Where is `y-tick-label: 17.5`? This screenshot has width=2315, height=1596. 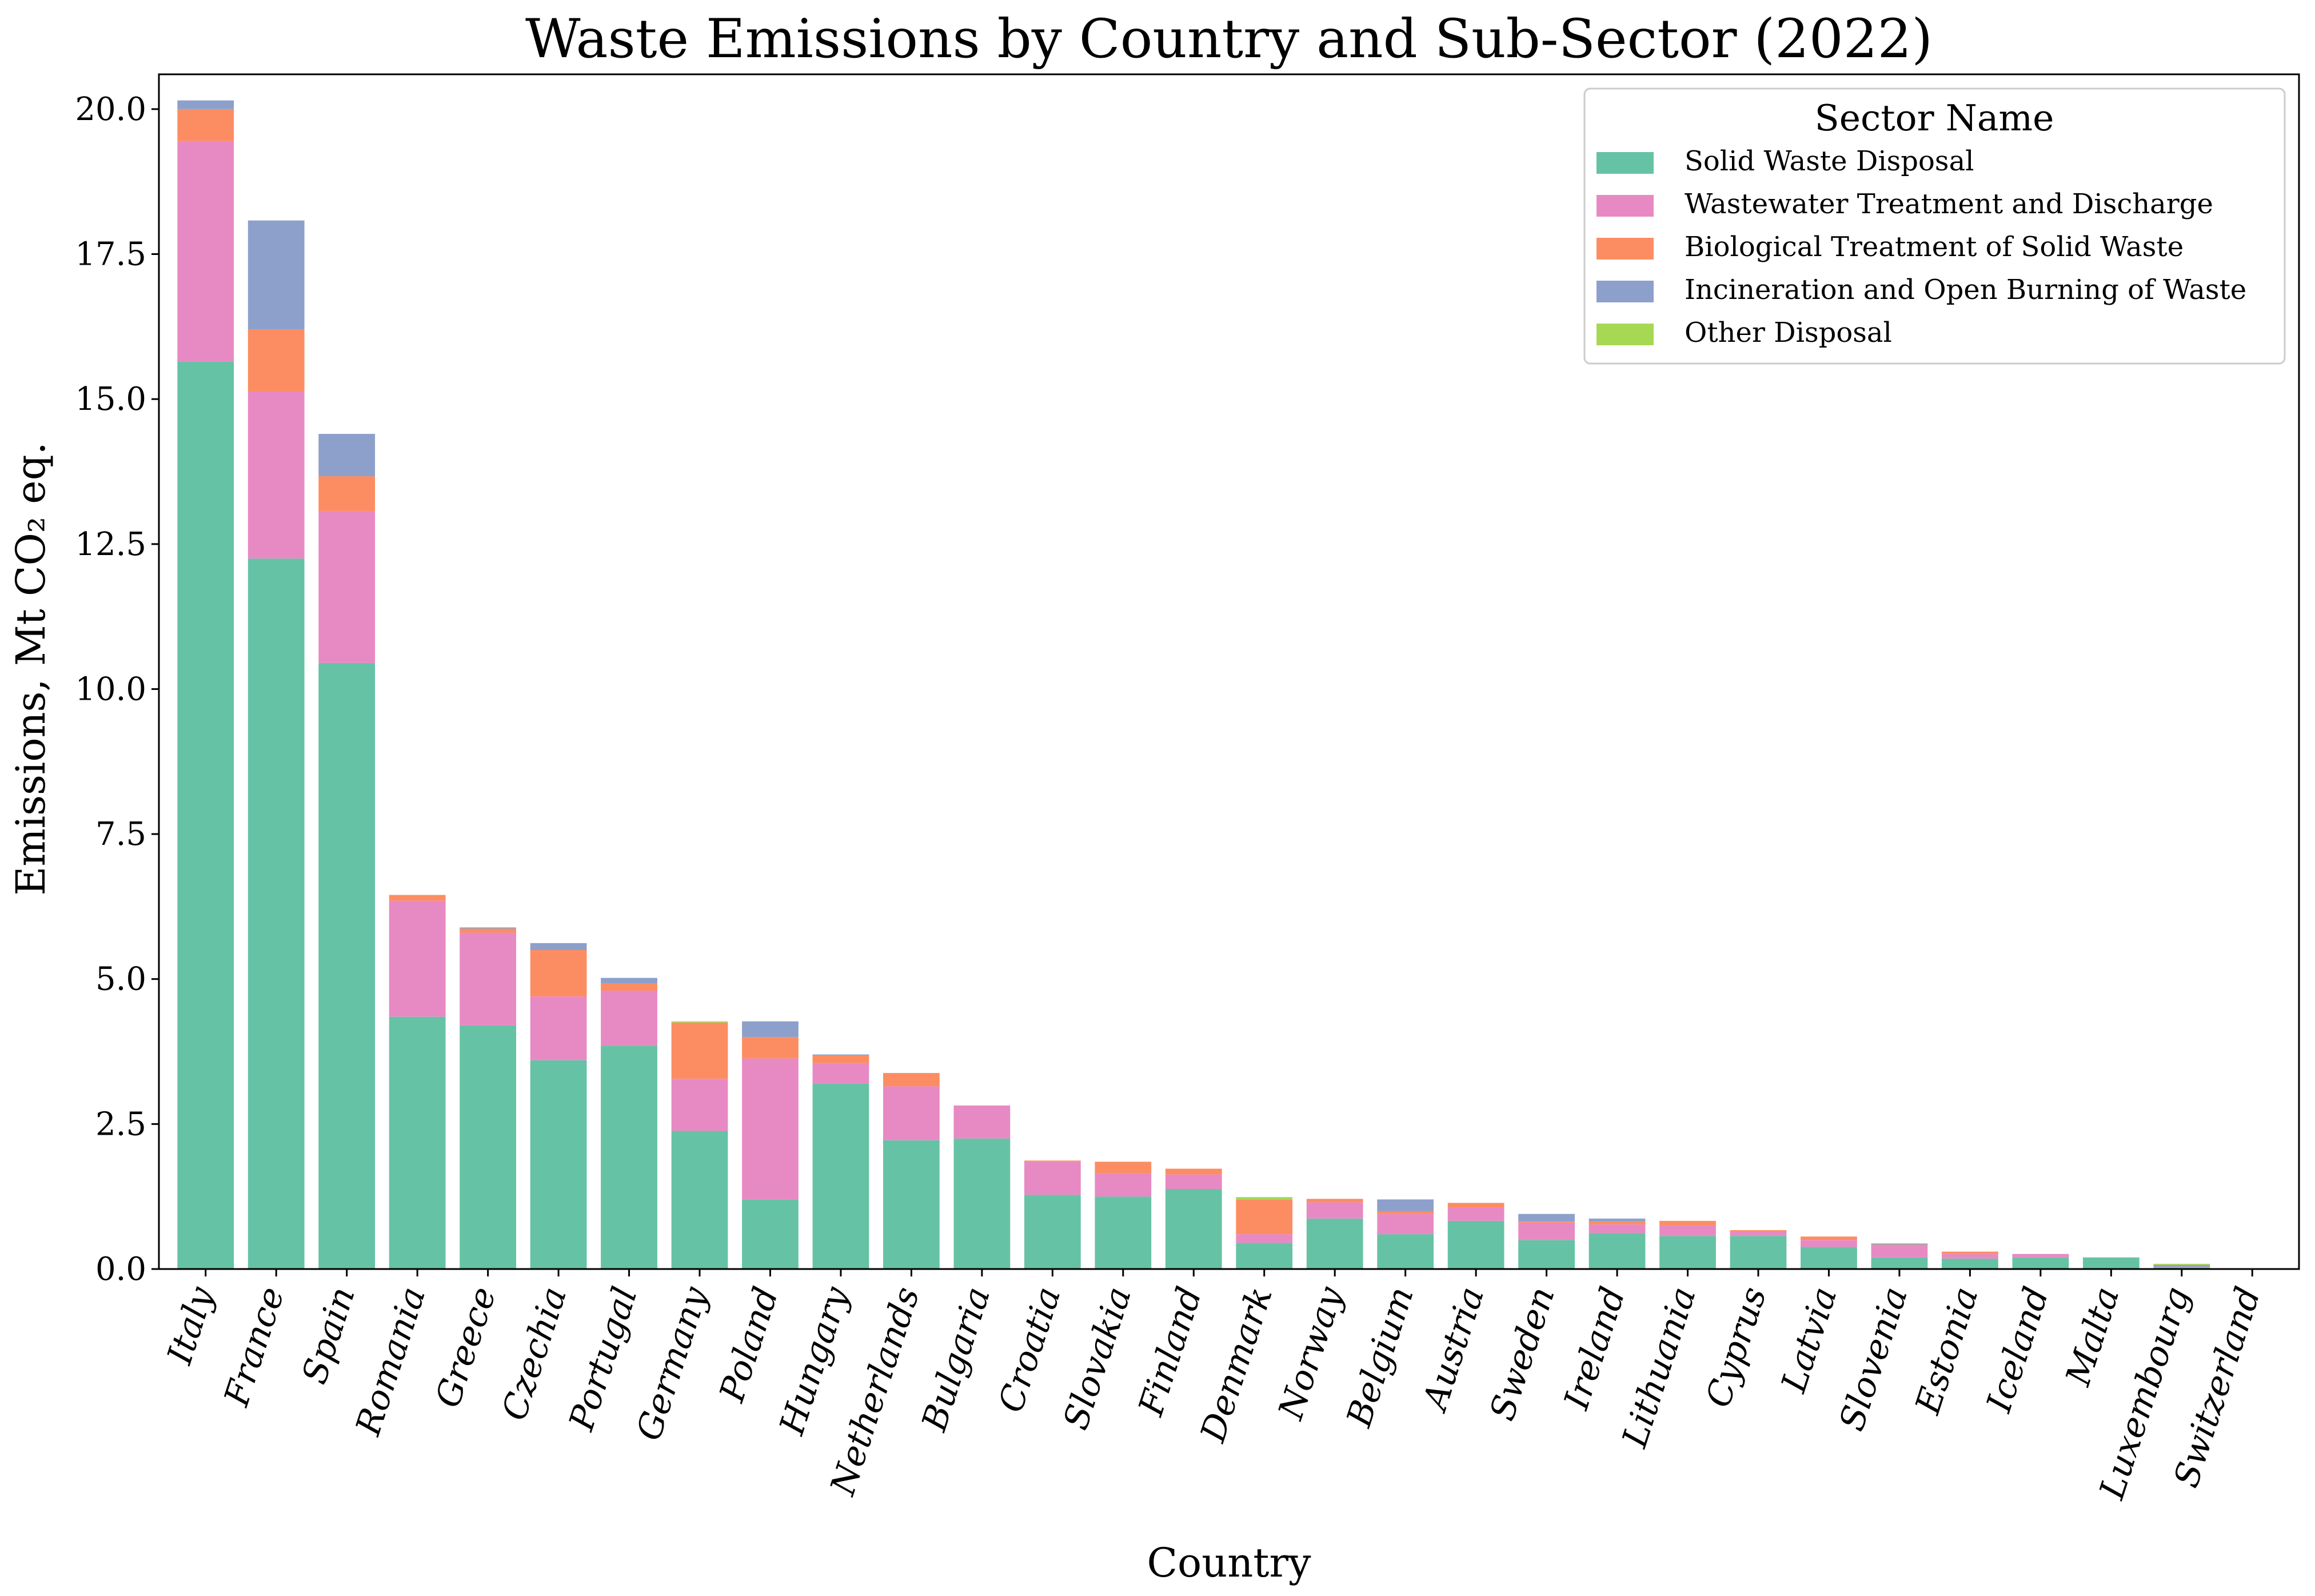
y-tick-label: 17.5 is located at coordinates (111, 254).